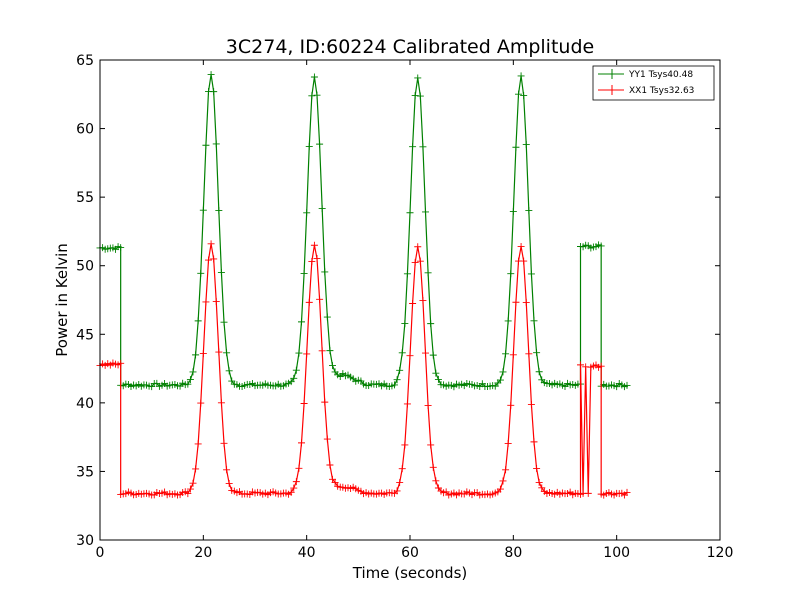 This screenshot has height=604, width=800. I want to click on legend-label-xx1: XX1 Tsys32.63, so click(661, 91).